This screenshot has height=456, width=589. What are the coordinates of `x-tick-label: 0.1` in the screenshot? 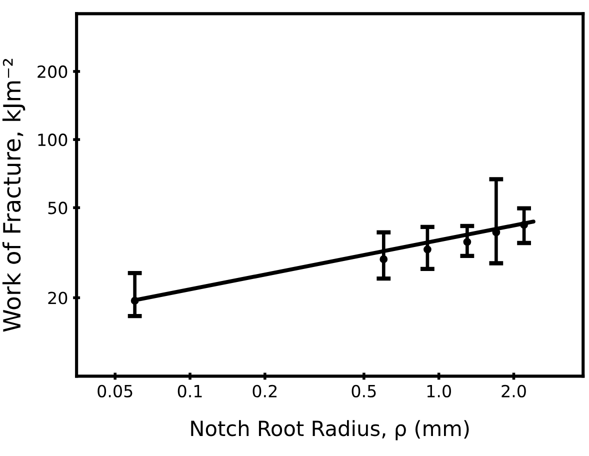 It's located at (190, 391).